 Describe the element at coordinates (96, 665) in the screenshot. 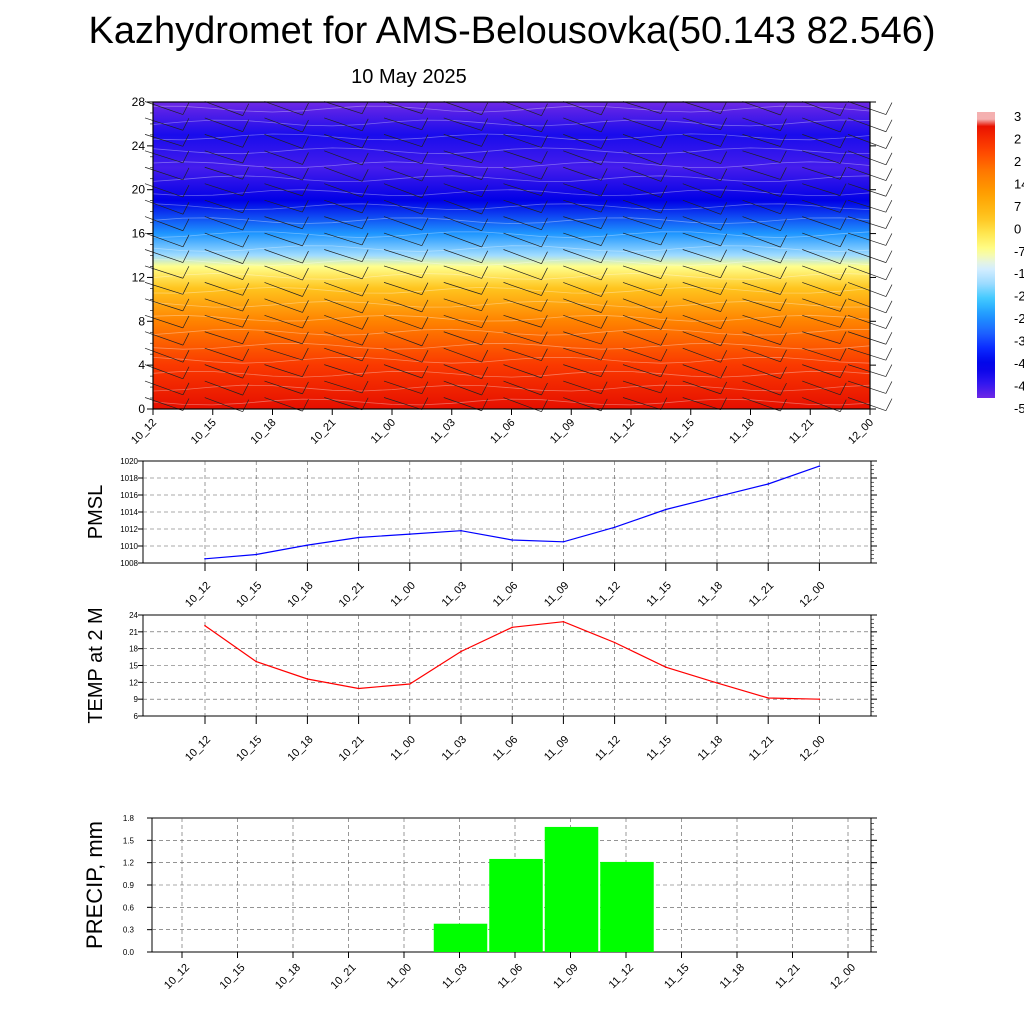

I see `y-axis-label: TEMP at 2 M` at that location.